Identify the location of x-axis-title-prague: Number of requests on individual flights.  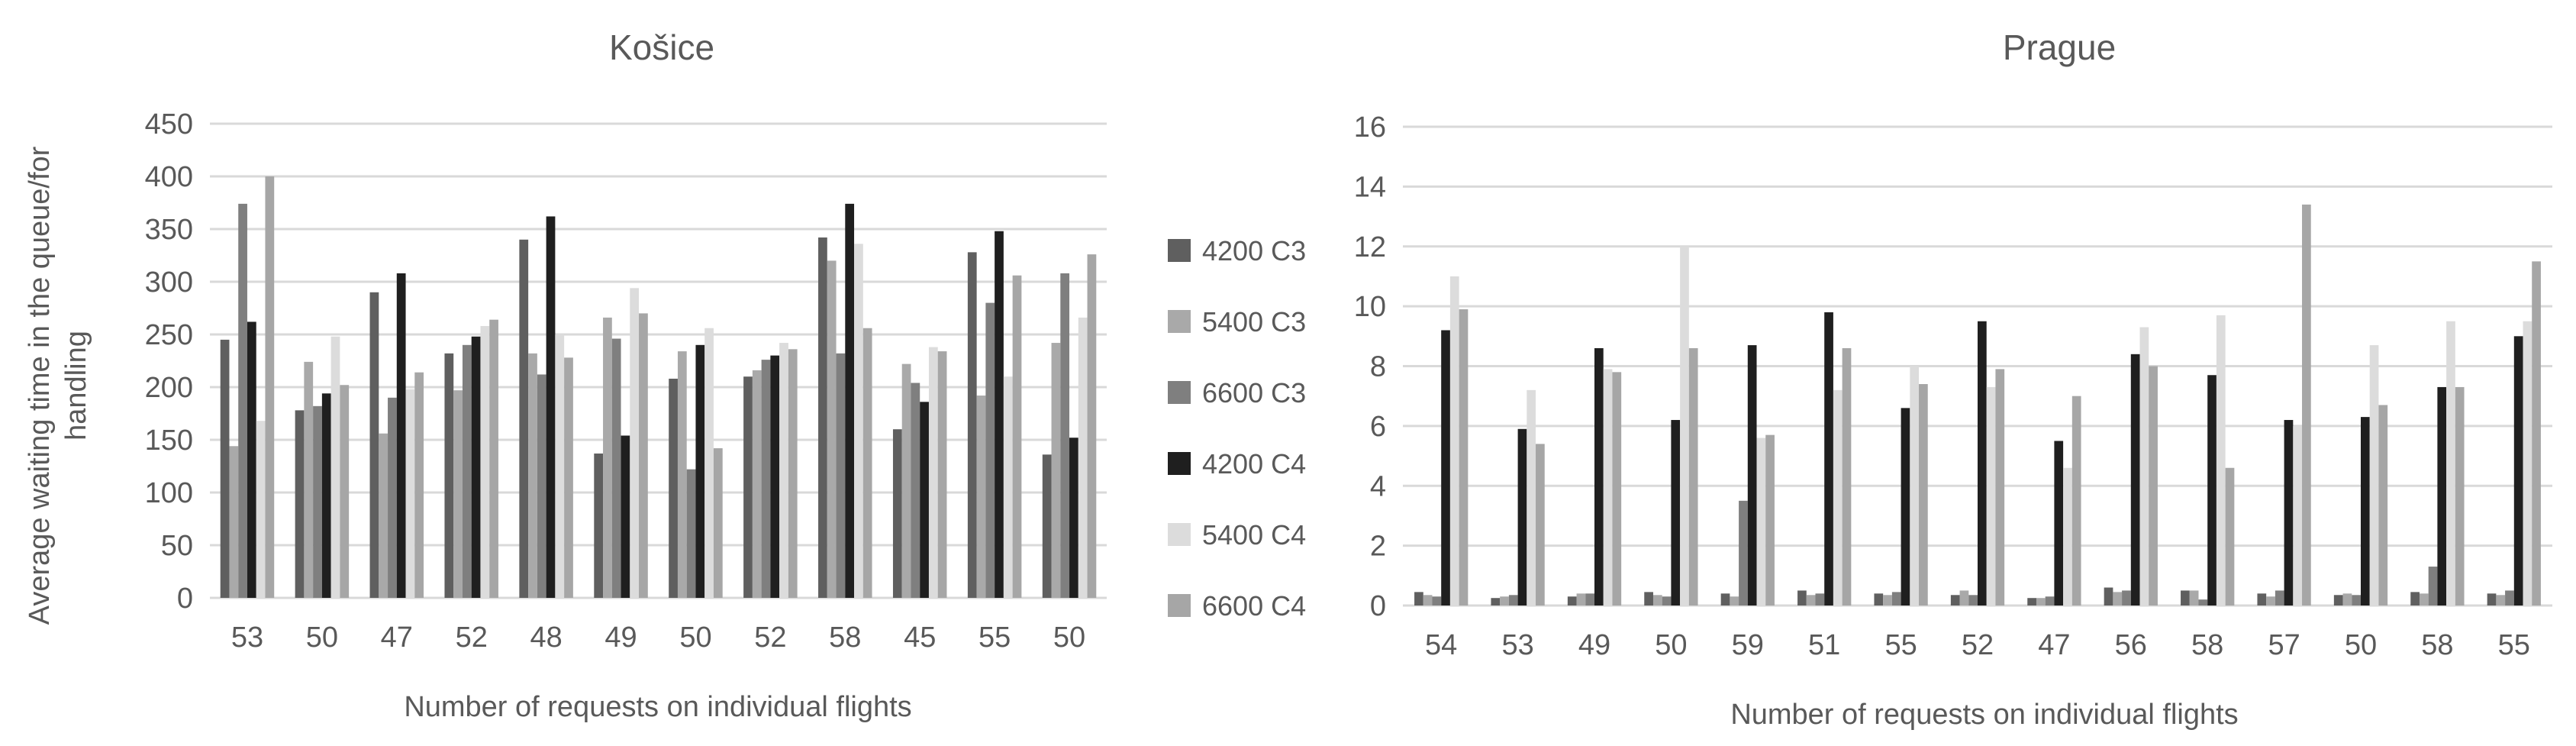
(1984, 715).